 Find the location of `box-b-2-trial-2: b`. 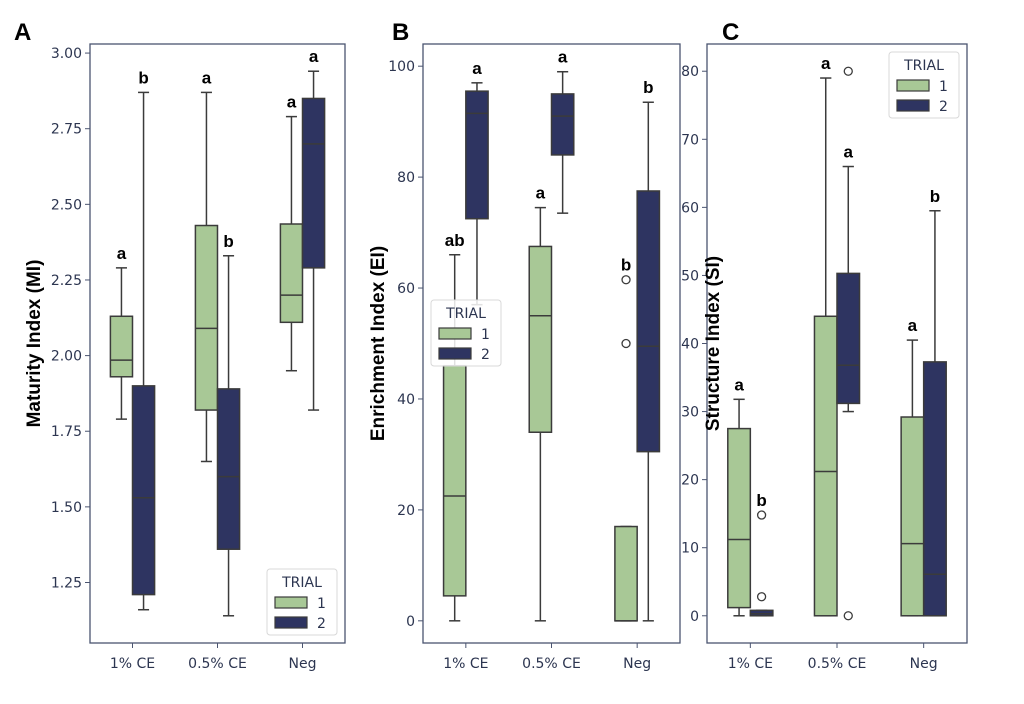

box-b-2-trial-2: b is located at coordinates (648, 350).